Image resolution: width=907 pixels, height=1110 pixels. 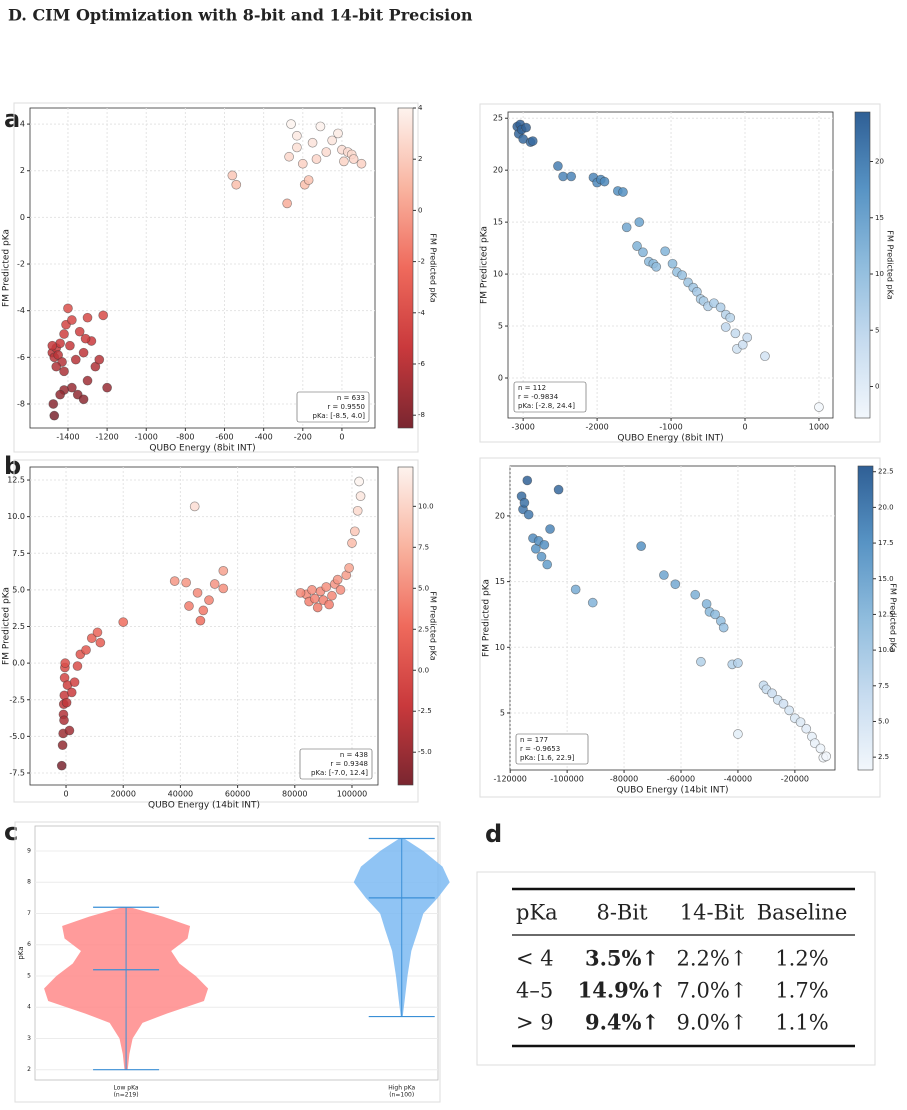 What do you see at coordinates (29, 882) in the screenshot?
I see `y-tick-label: 8` at bounding box center [29, 882].